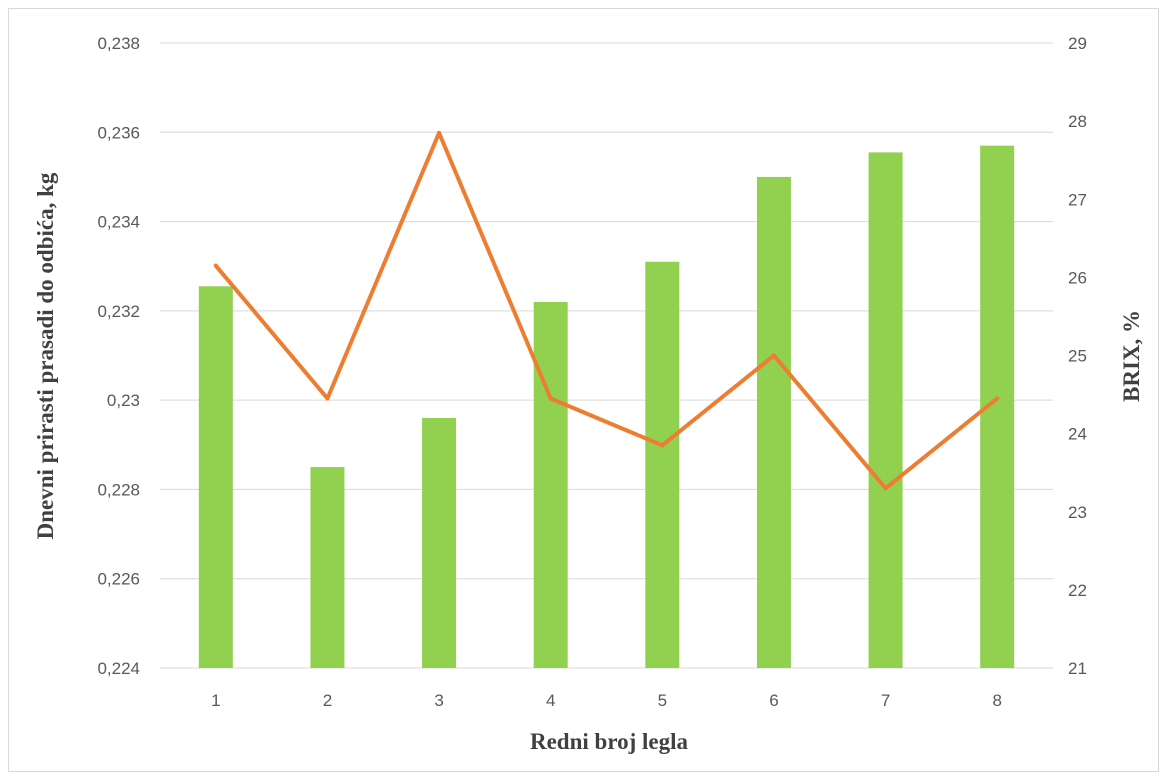 The width and height of the screenshot is (1169, 782). Describe the element at coordinates (1077, 590) in the screenshot. I see `y2-tick-label: 22` at that location.